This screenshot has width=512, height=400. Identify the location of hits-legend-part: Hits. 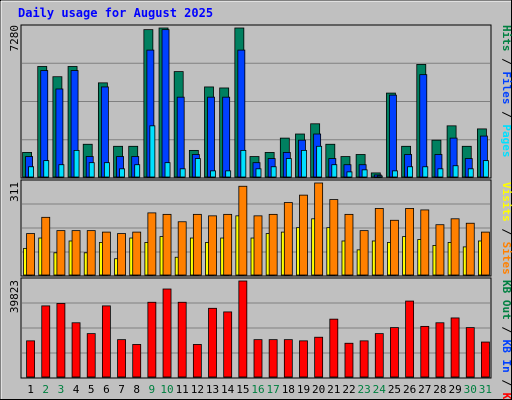
(506, 38).